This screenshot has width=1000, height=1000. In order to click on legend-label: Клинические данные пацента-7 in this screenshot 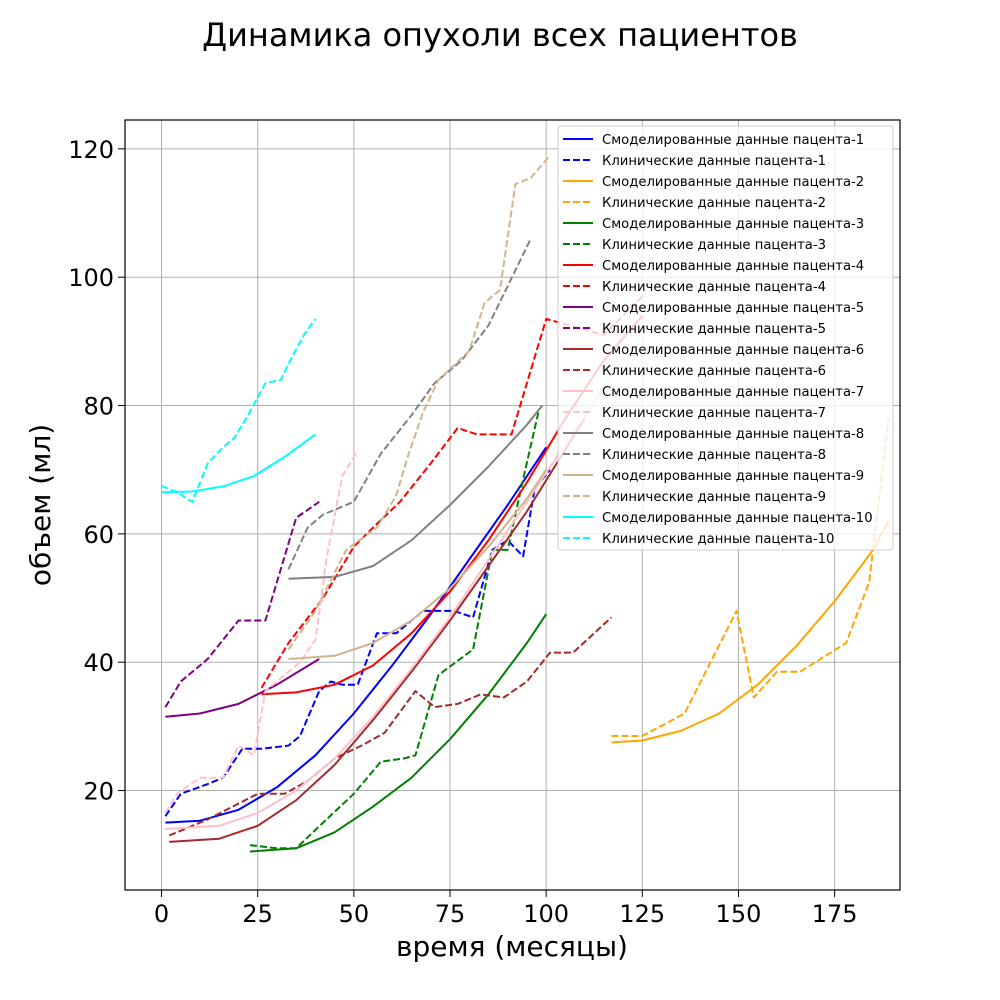, I will do `click(714, 413)`.